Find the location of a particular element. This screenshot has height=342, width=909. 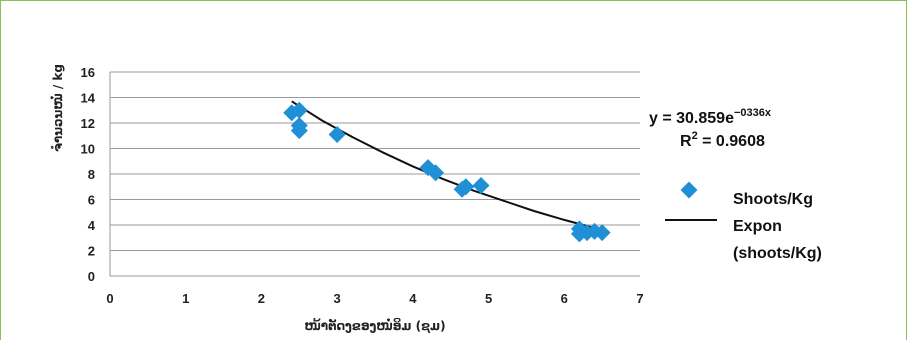

legend-label-shoots: Shoots/Kg is located at coordinates (773, 199).